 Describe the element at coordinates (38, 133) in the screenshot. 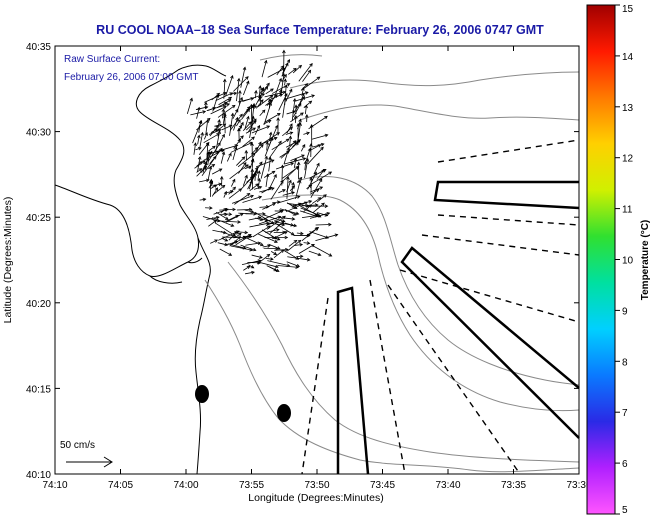

I see `y-tick-label: 40:30` at that location.